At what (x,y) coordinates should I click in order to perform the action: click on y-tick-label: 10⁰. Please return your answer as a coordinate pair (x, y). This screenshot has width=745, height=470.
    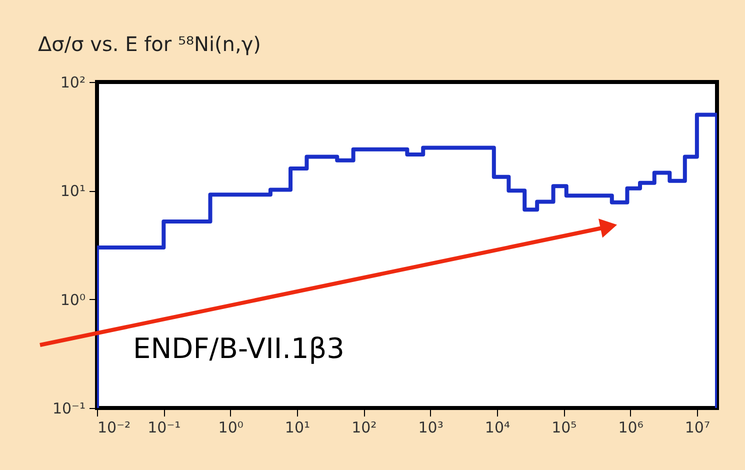
    Looking at the image, I should click on (73, 299).